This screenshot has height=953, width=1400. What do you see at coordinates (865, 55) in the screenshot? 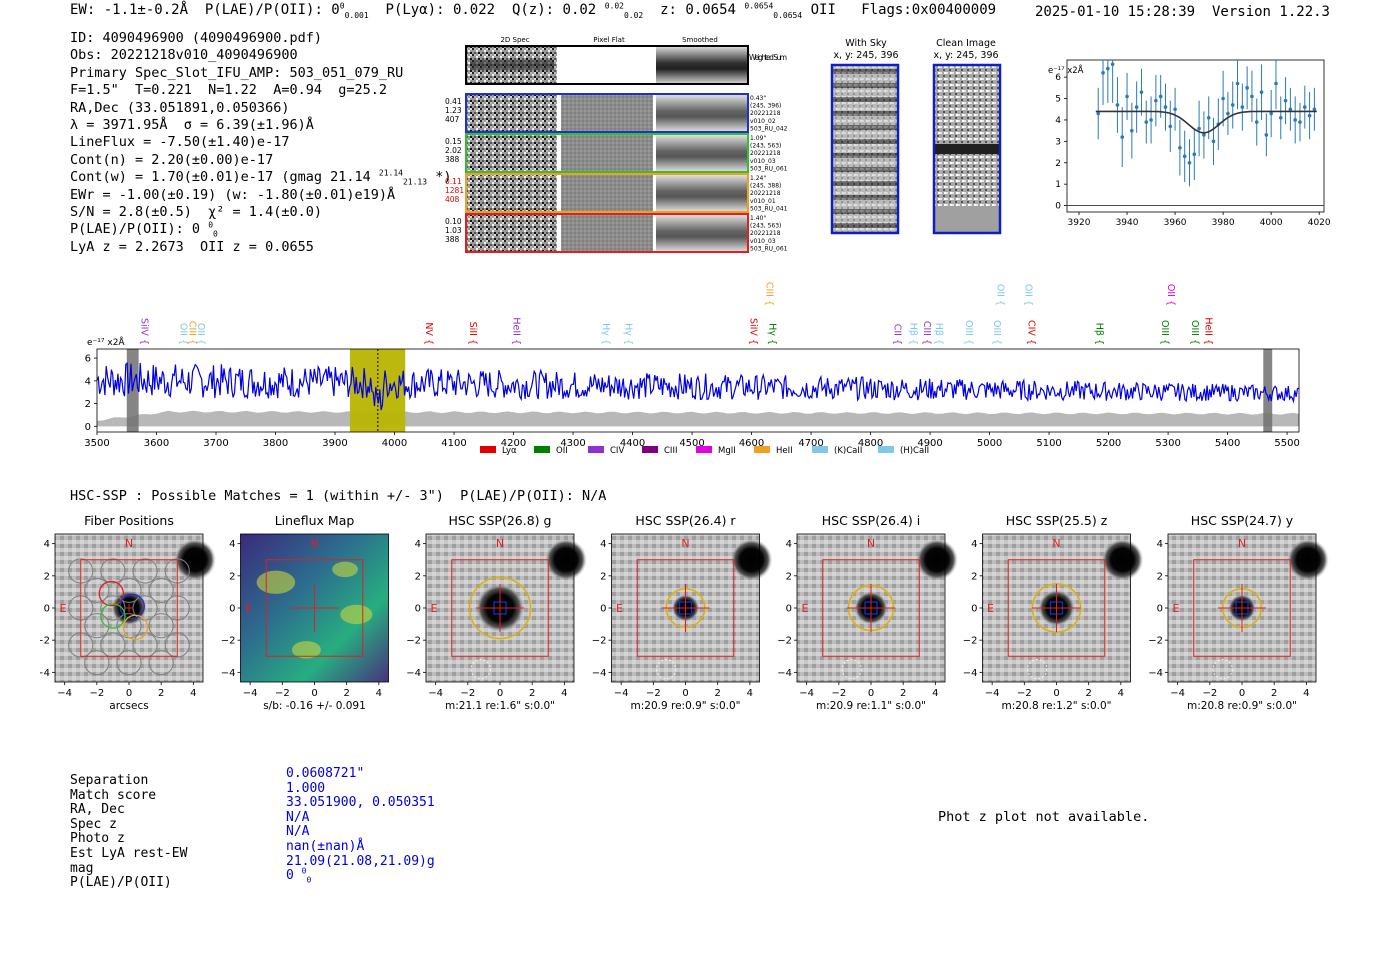
I see `with-sky-xy: x, y: 245, 396` at bounding box center [865, 55].